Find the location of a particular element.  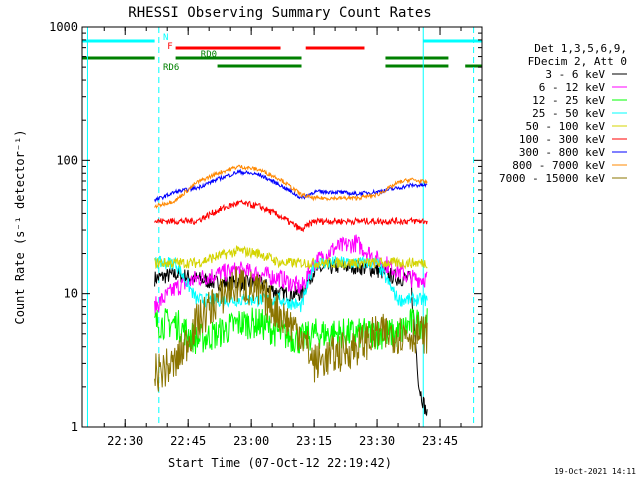

series-line-25-50-kev is located at coordinates (291, 284).